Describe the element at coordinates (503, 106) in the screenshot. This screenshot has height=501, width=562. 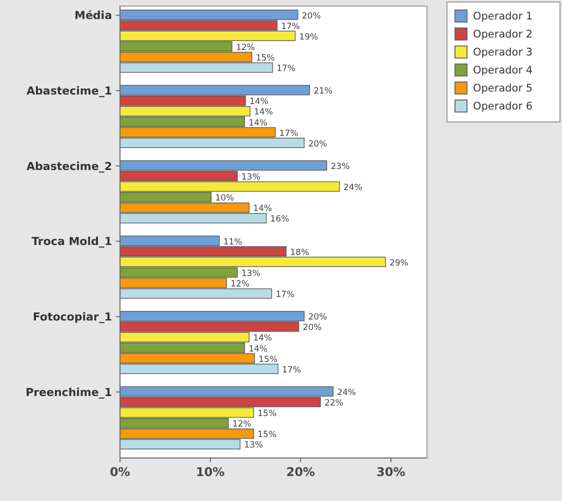
I see `legend-label: Operador 6` at that location.